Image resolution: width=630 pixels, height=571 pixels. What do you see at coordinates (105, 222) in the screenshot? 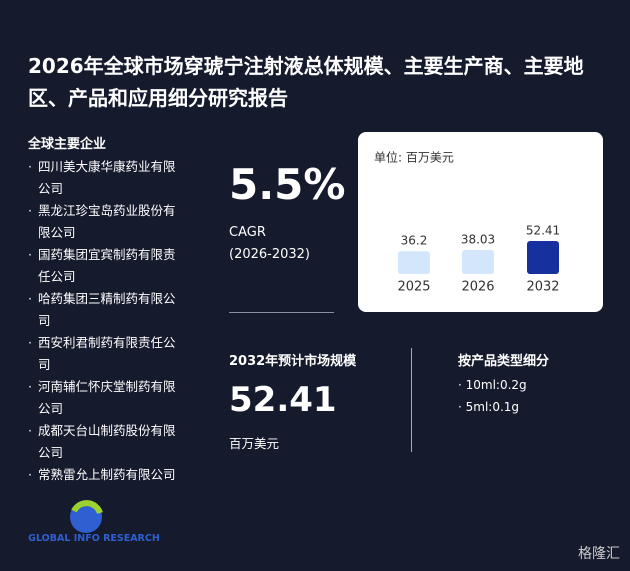
I see `company: 黑龙江珍宝岛药业股份有限公司` at bounding box center [105, 222].